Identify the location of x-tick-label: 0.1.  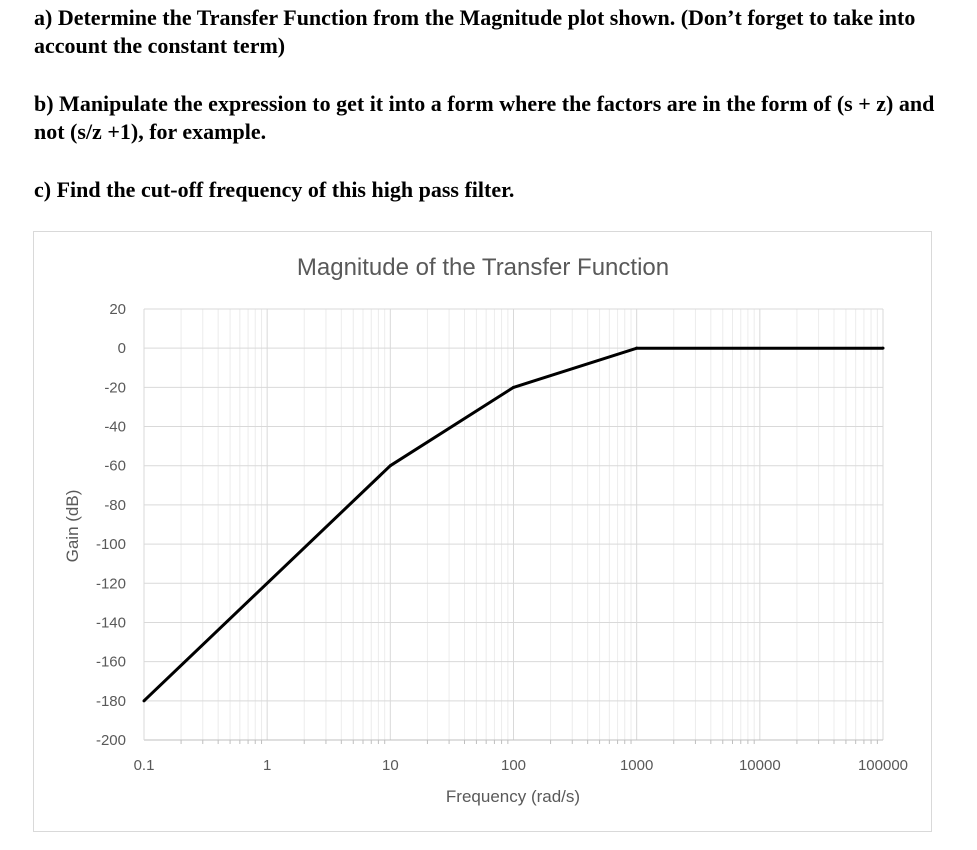
(144, 765).